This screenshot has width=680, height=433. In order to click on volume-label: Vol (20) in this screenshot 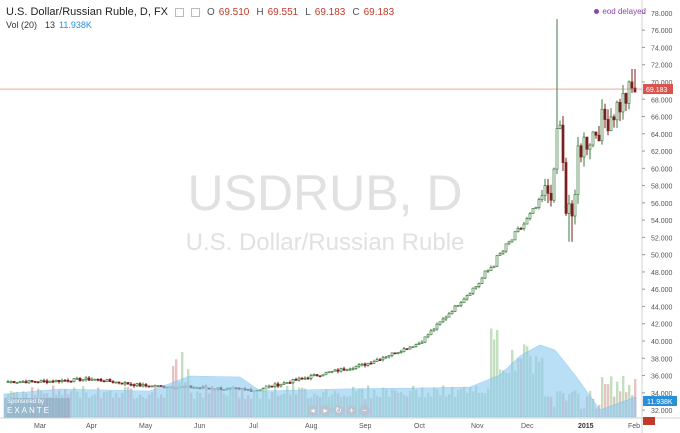, I will do `click(22, 25)`.